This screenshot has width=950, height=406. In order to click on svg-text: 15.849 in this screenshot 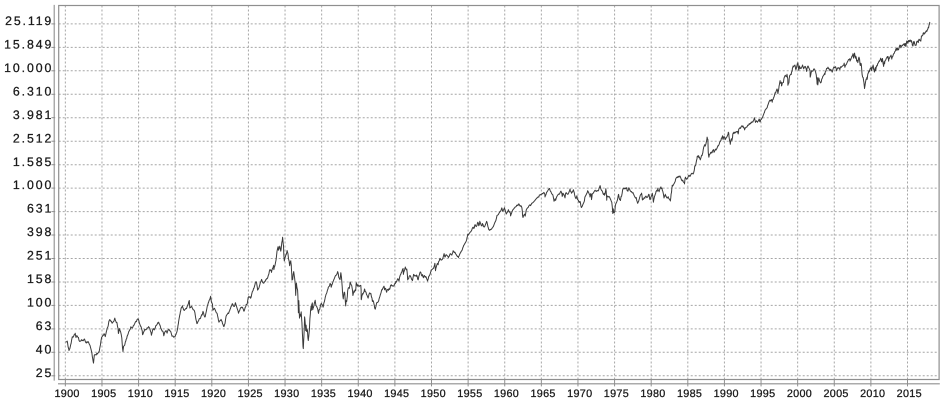, I will do `click(28, 45)`.